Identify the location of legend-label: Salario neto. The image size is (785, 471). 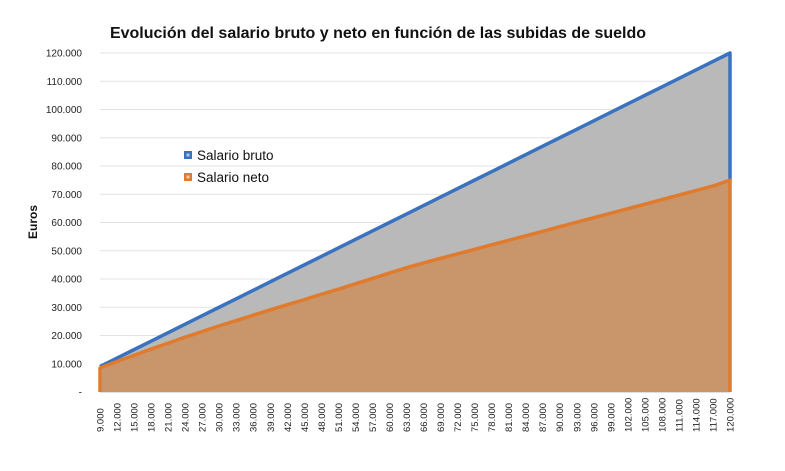
(233, 177).